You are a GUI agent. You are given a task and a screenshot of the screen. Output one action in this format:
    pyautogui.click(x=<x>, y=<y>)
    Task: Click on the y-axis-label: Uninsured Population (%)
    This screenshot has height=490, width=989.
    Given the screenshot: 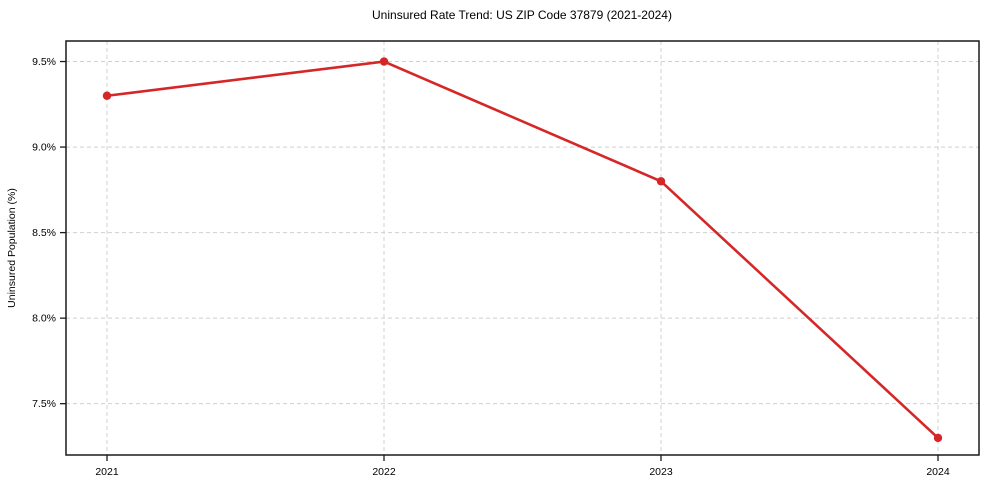 What is the action you would take?
    pyautogui.click(x=12, y=248)
    